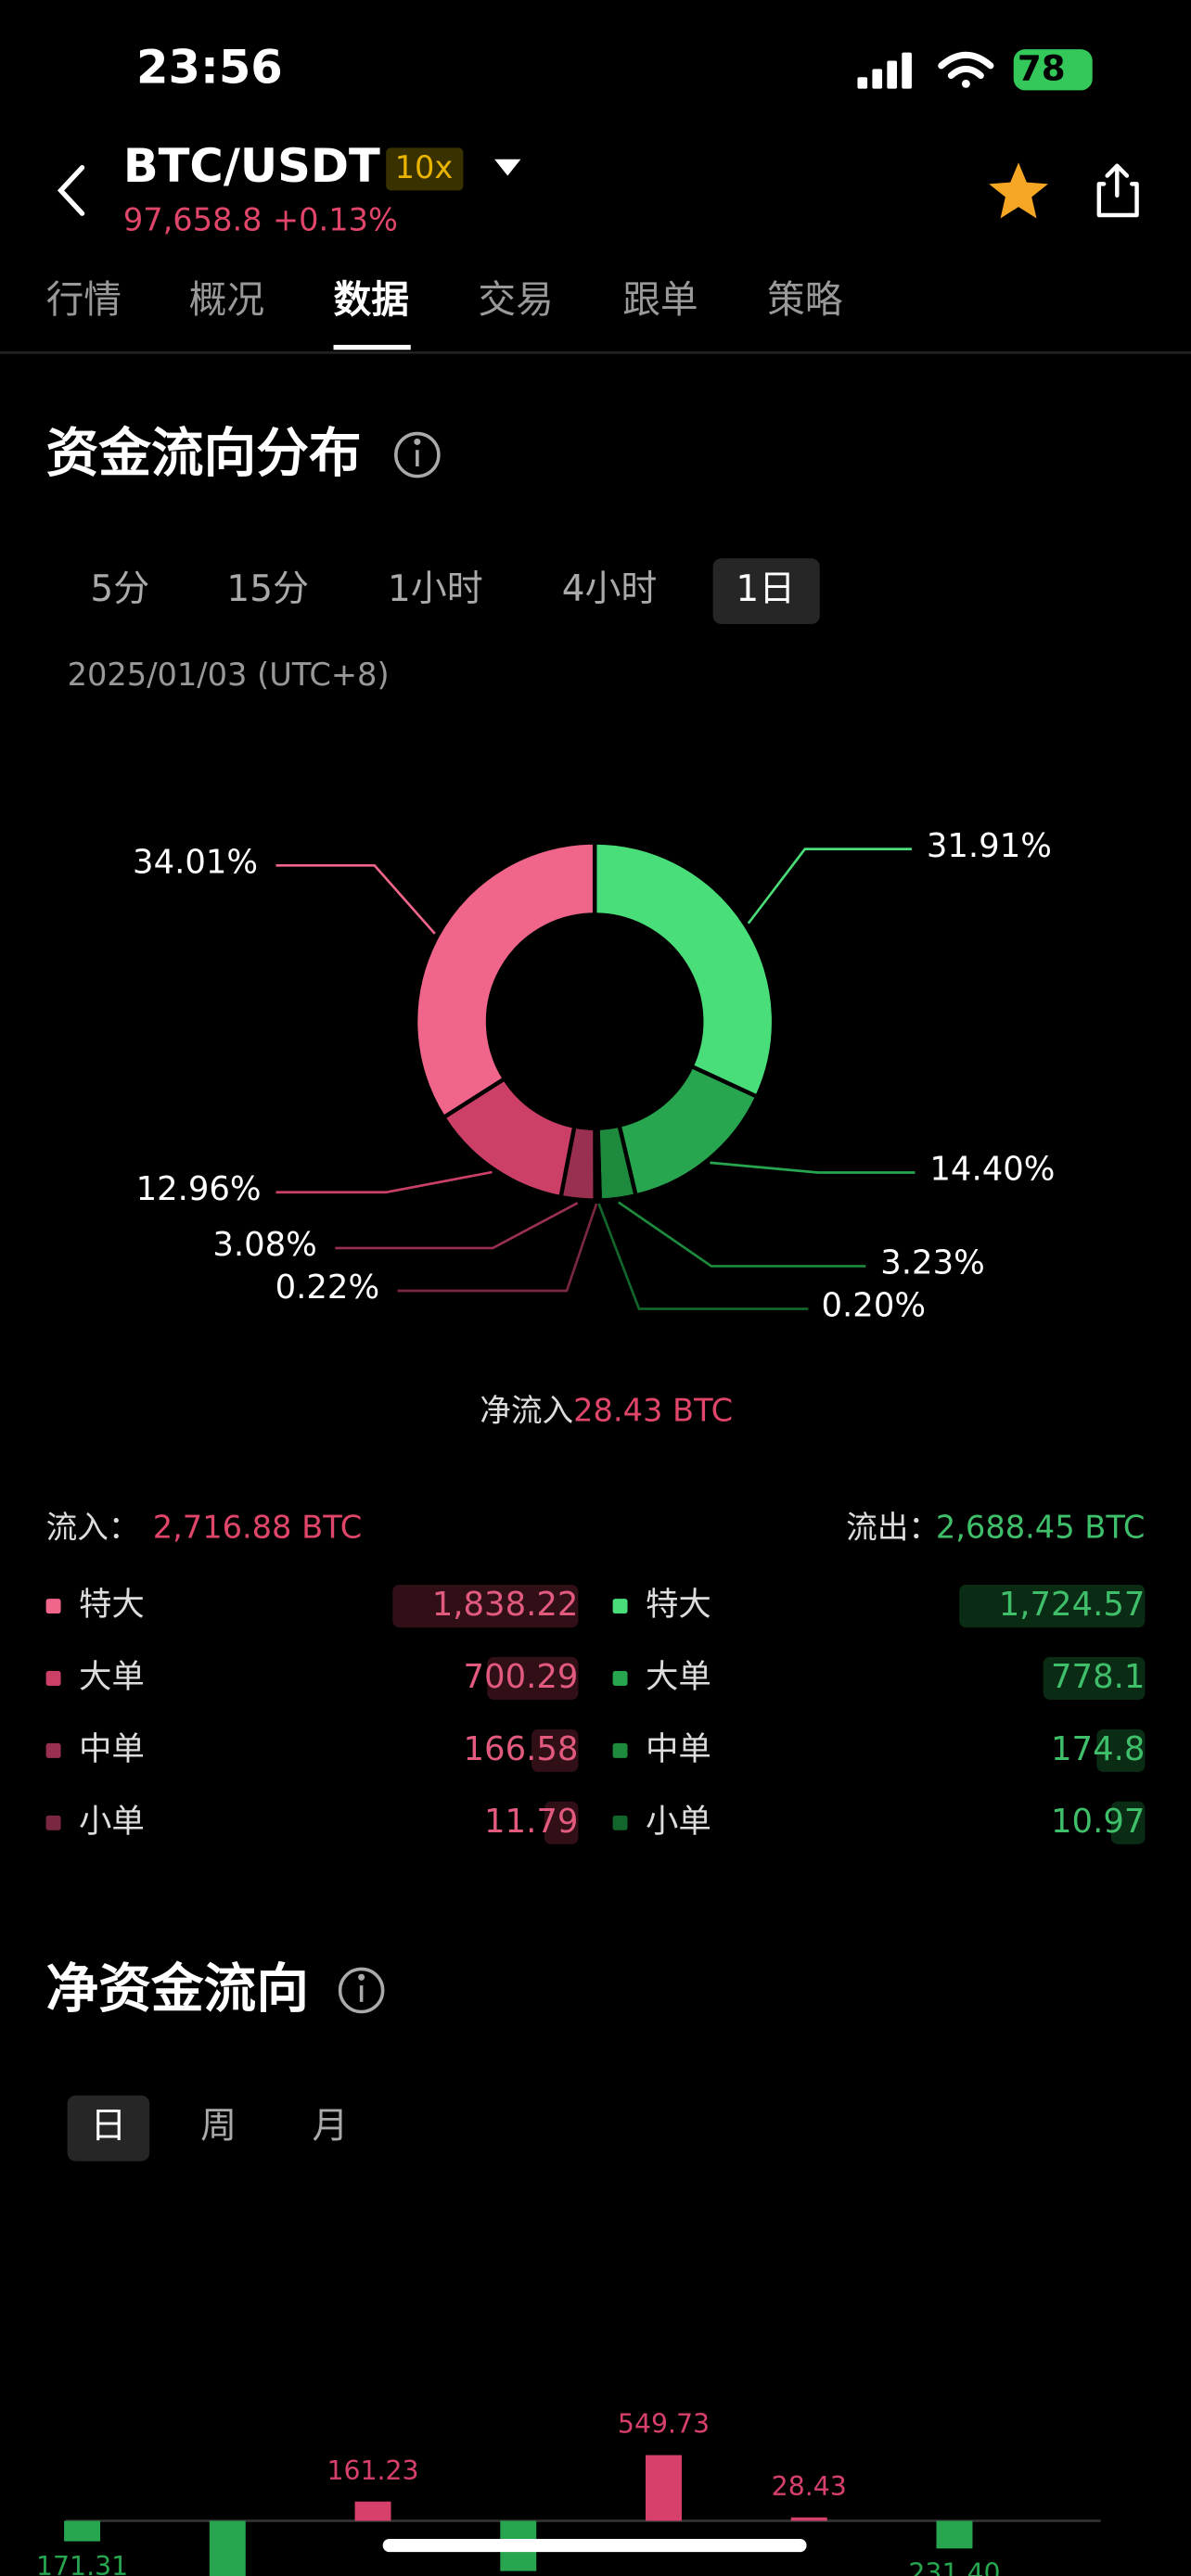 The image size is (1191, 2576). Describe the element at coordinates (199, 1189) in the screenshot. I see `slice-label: 12.96%` at that location.